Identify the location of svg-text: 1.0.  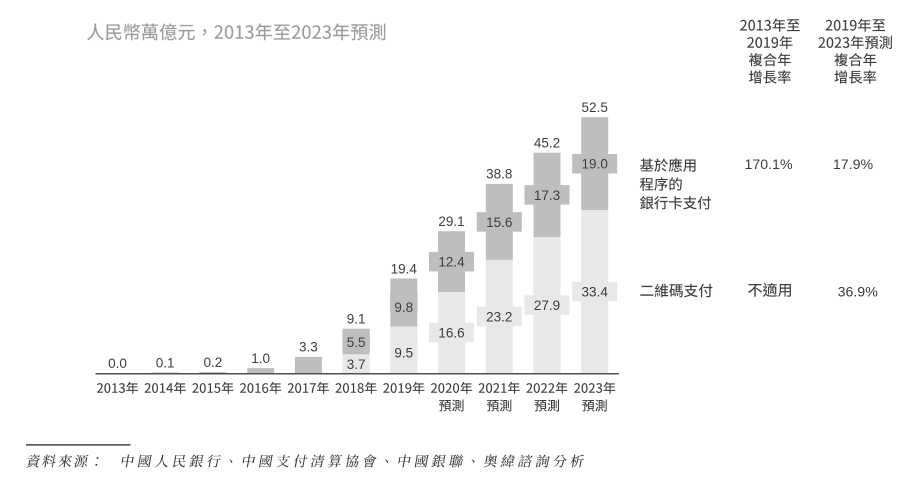
(260, 358).